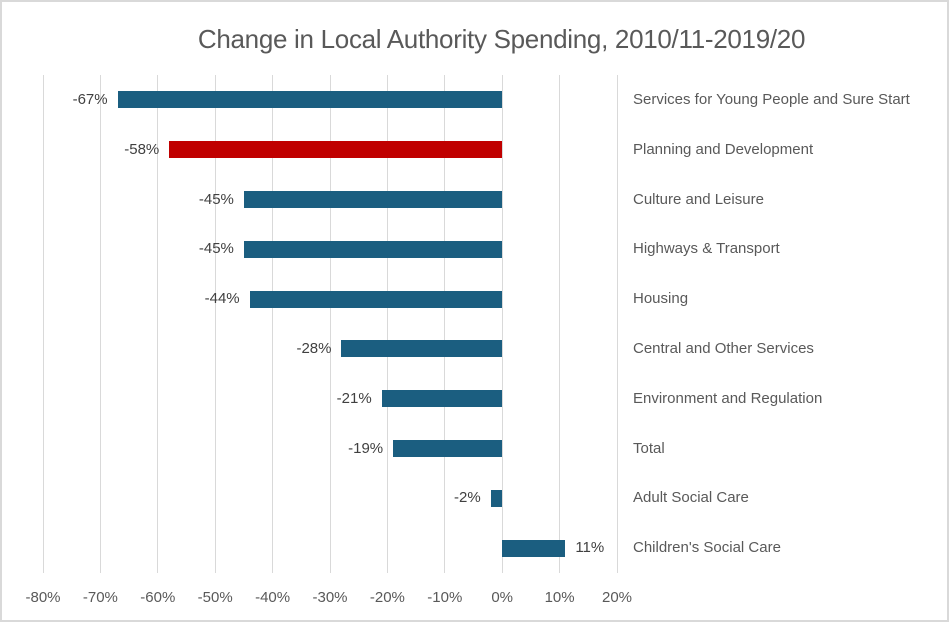 This screenshot has height=622, width=949. I want to click on category-label: Housing, so click(661, 299).